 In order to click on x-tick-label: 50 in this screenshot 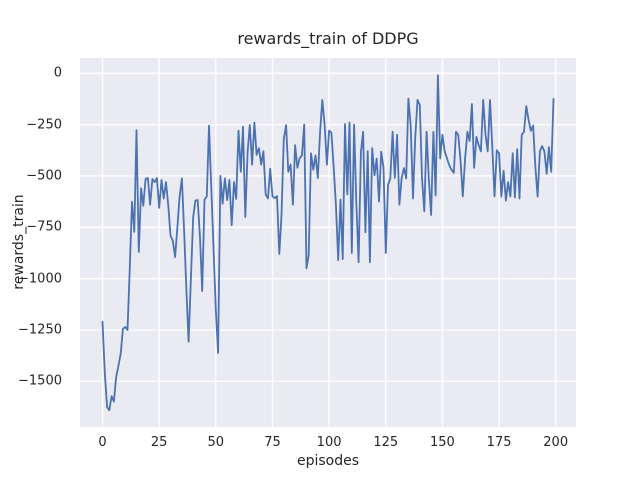, I will do `click(216, 442)`.